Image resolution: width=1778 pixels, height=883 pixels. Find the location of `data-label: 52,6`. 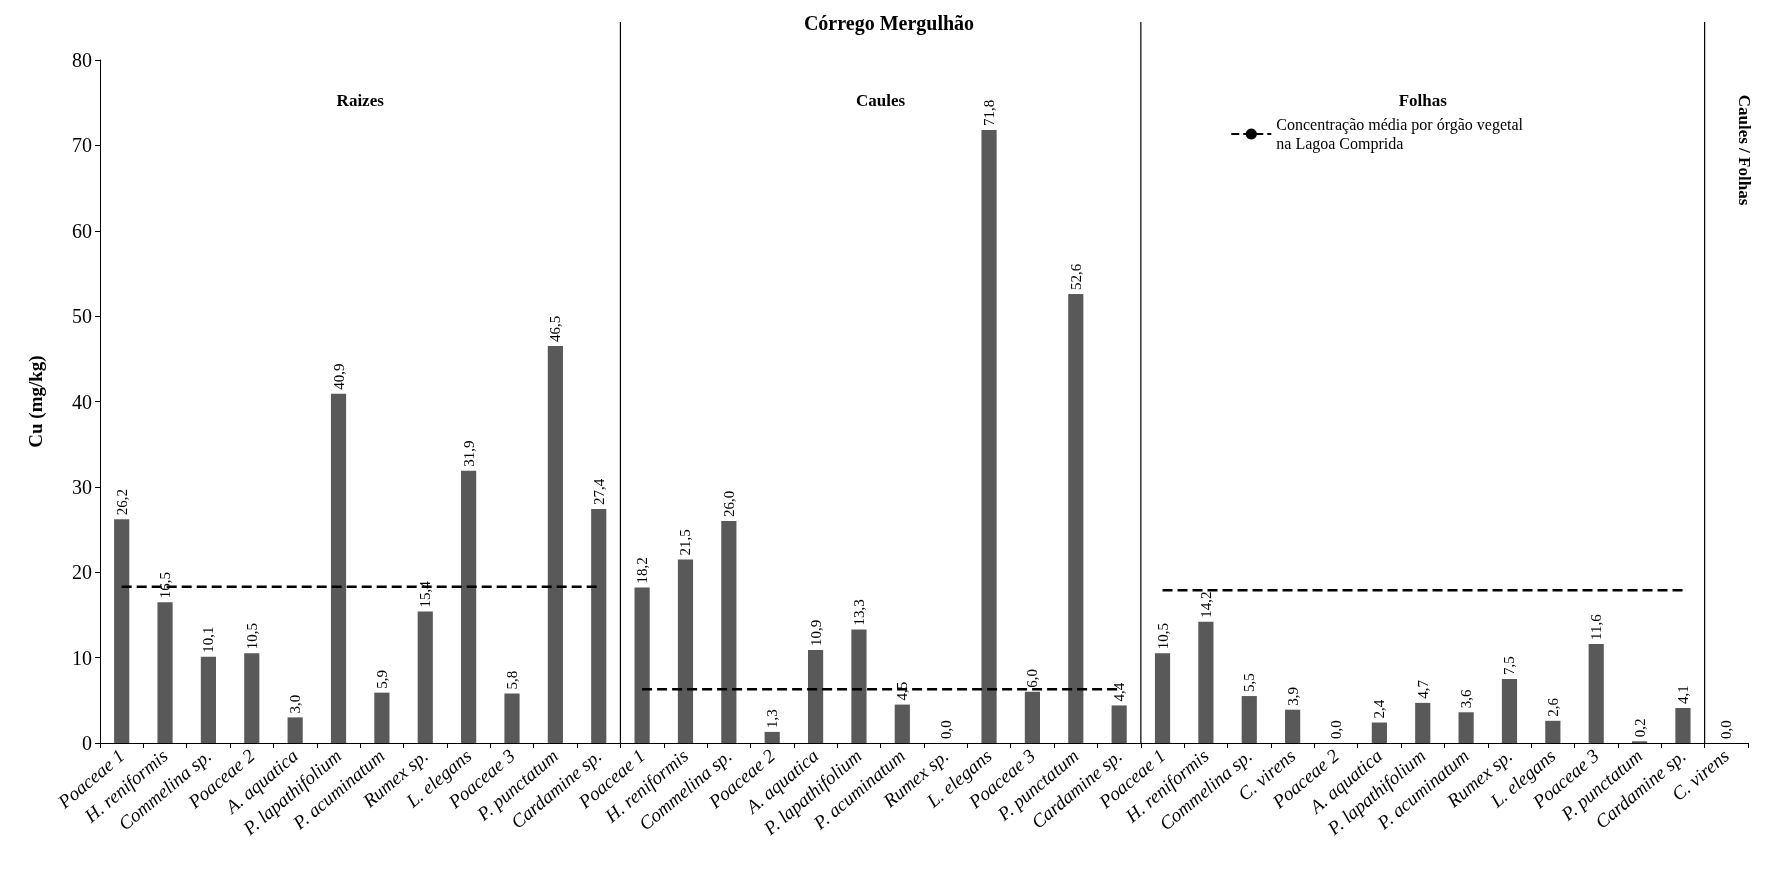

data-label: 52,6 is located at coordinates (1075, 276).